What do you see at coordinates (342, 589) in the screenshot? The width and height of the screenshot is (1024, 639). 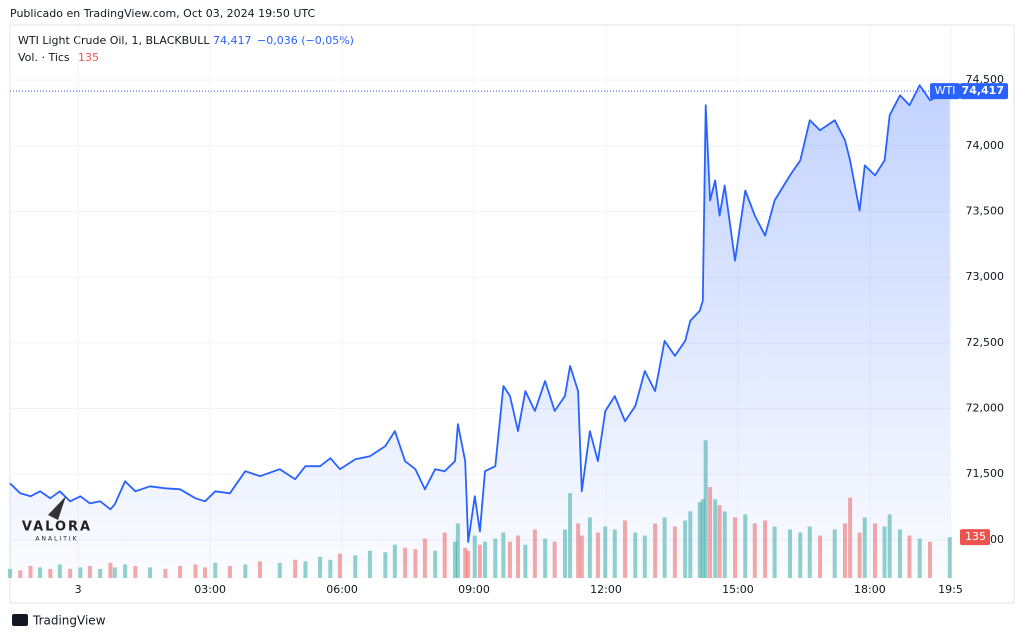 I see `x-tick-label: 06:00` at bounding box center [342, 589].